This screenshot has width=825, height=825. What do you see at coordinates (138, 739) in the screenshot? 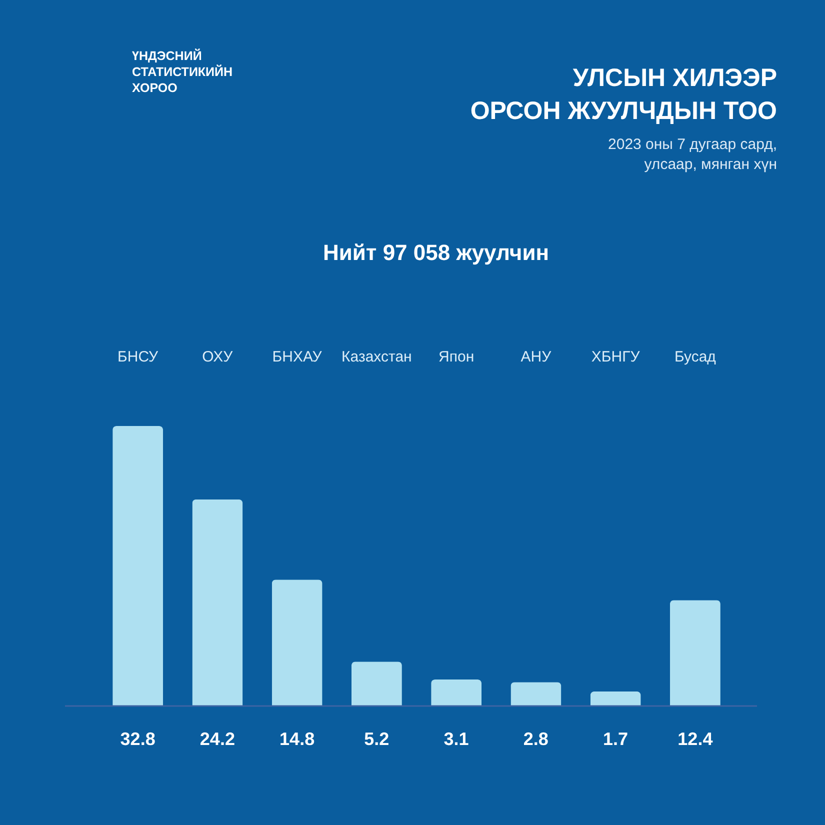
I see `data-label: 32.8` at bounding box center [138, 739].